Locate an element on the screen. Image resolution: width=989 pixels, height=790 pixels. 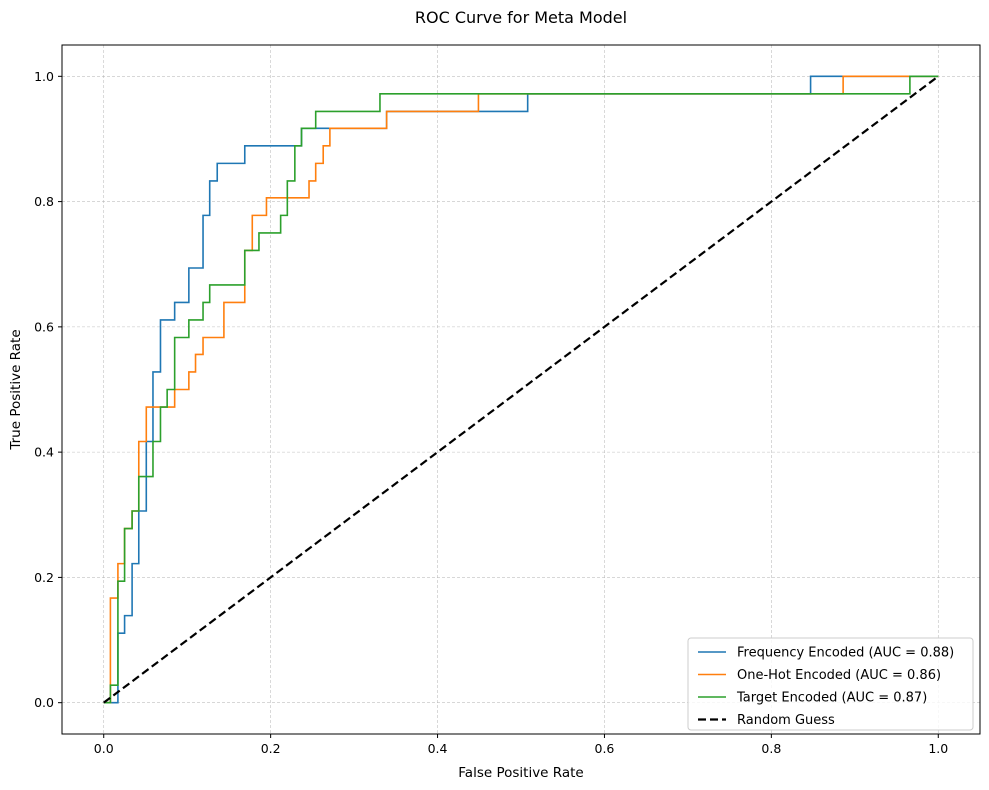
x-tick-label: 0.6 is located at coordinates (605, 748).